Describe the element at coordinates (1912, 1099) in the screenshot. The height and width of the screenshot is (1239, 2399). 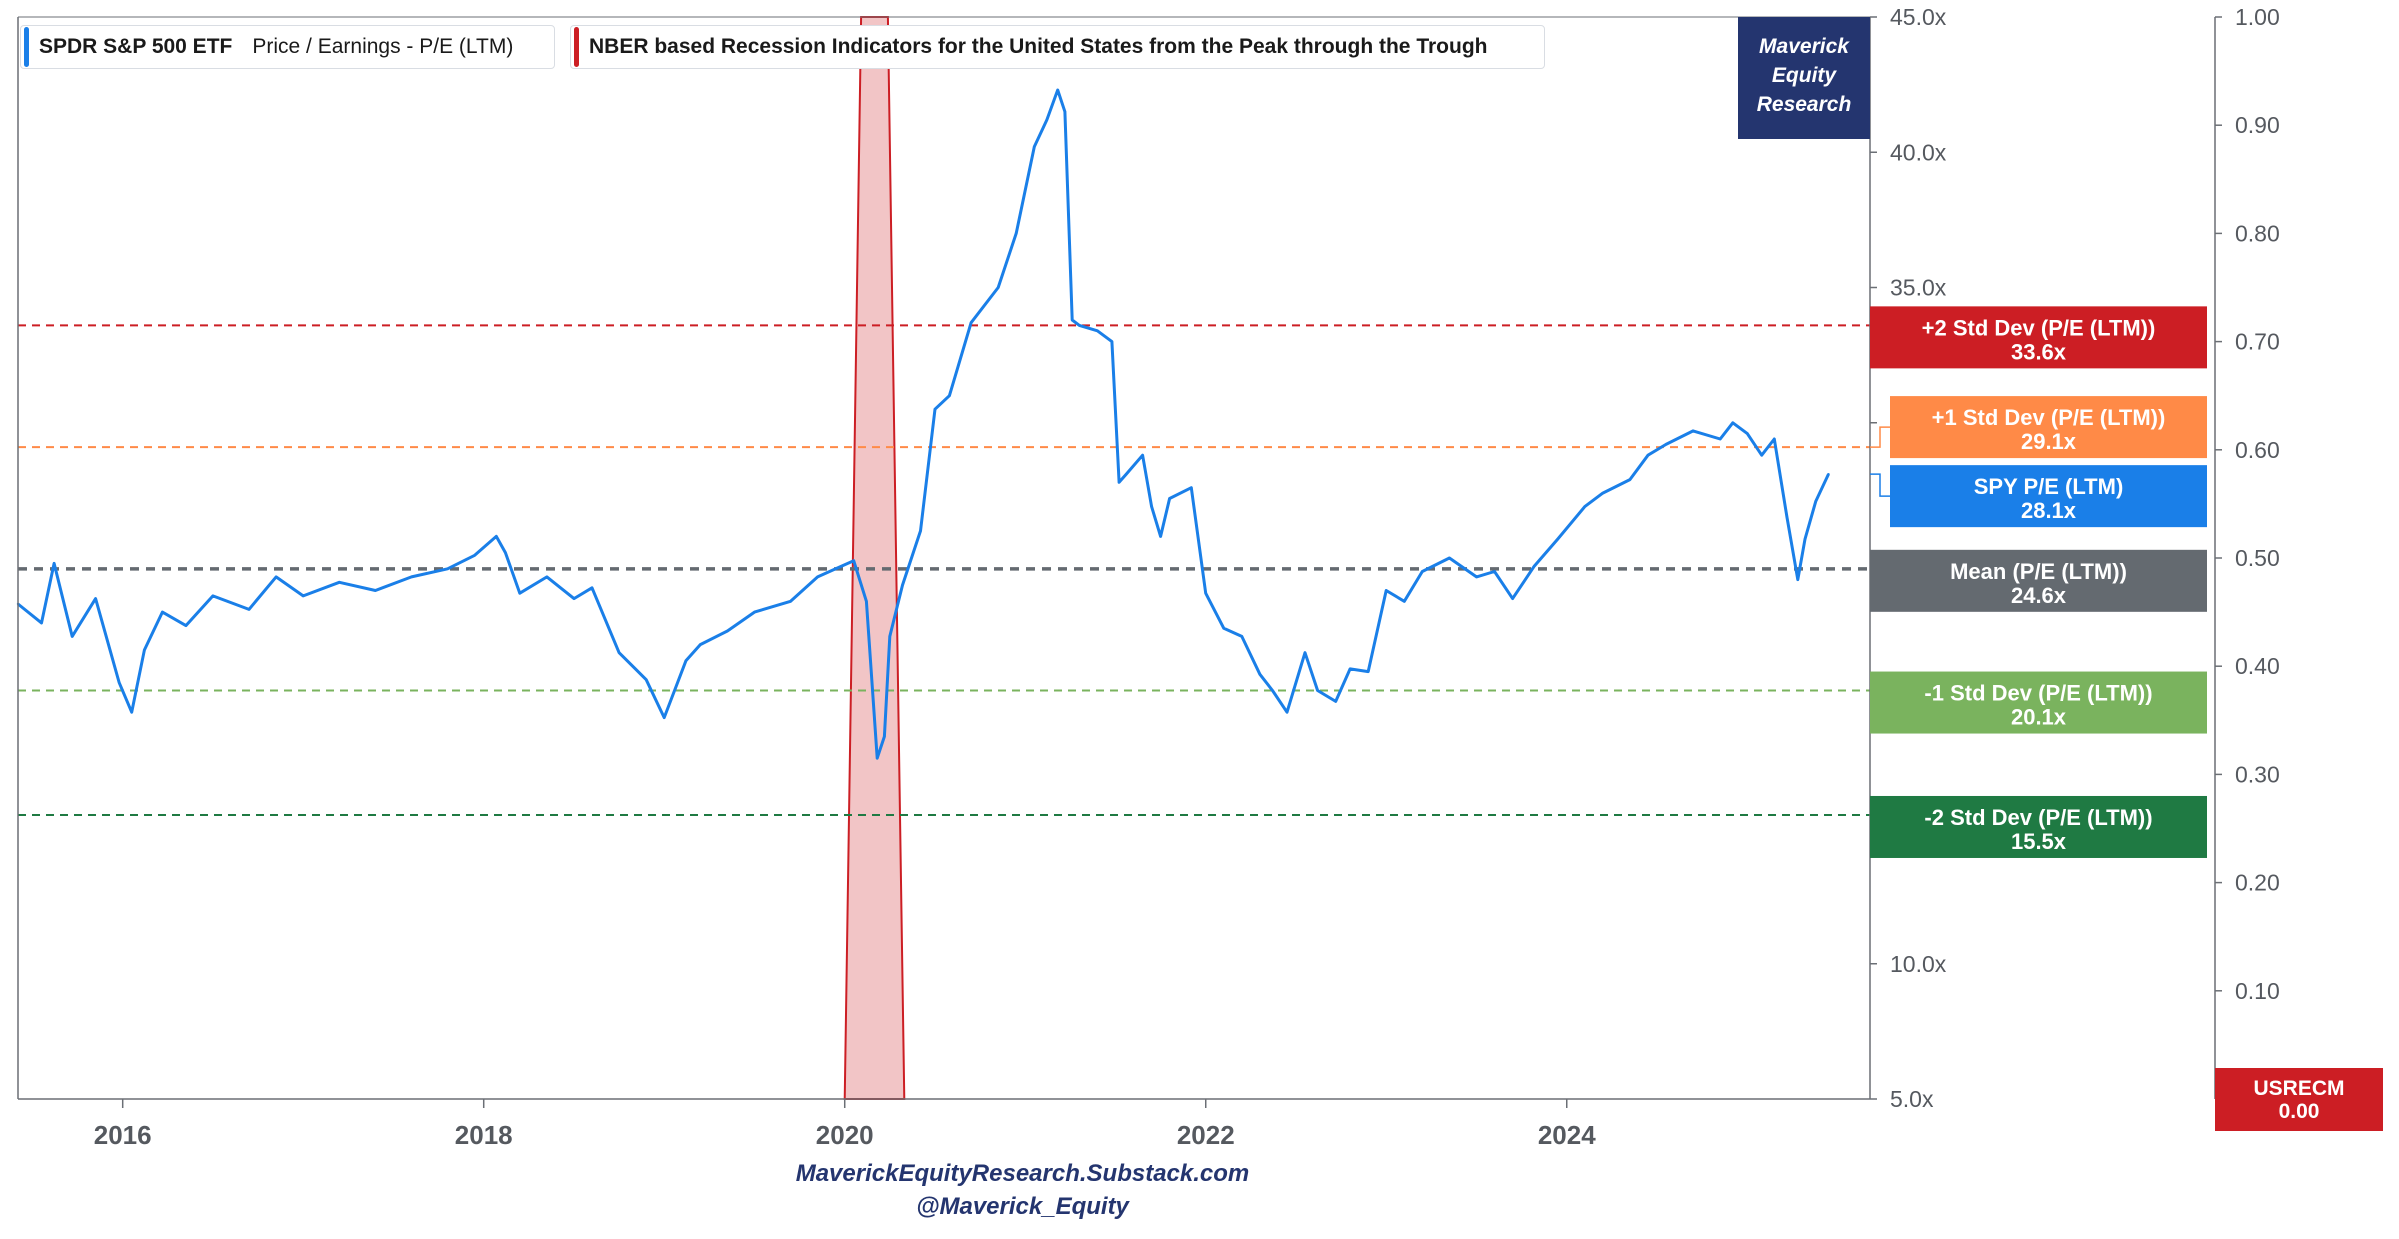
I see `y-left-tick-label: 5.0x` at that location.